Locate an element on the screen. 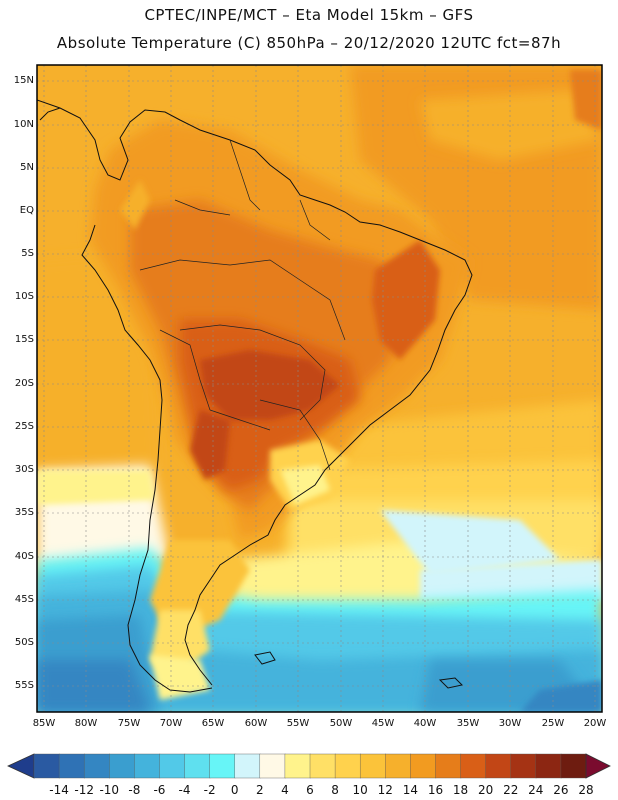 Image resolution: width=618 pixels, height=800 pixels. colorbar-label: 4 is located at coordinates (285, 790).